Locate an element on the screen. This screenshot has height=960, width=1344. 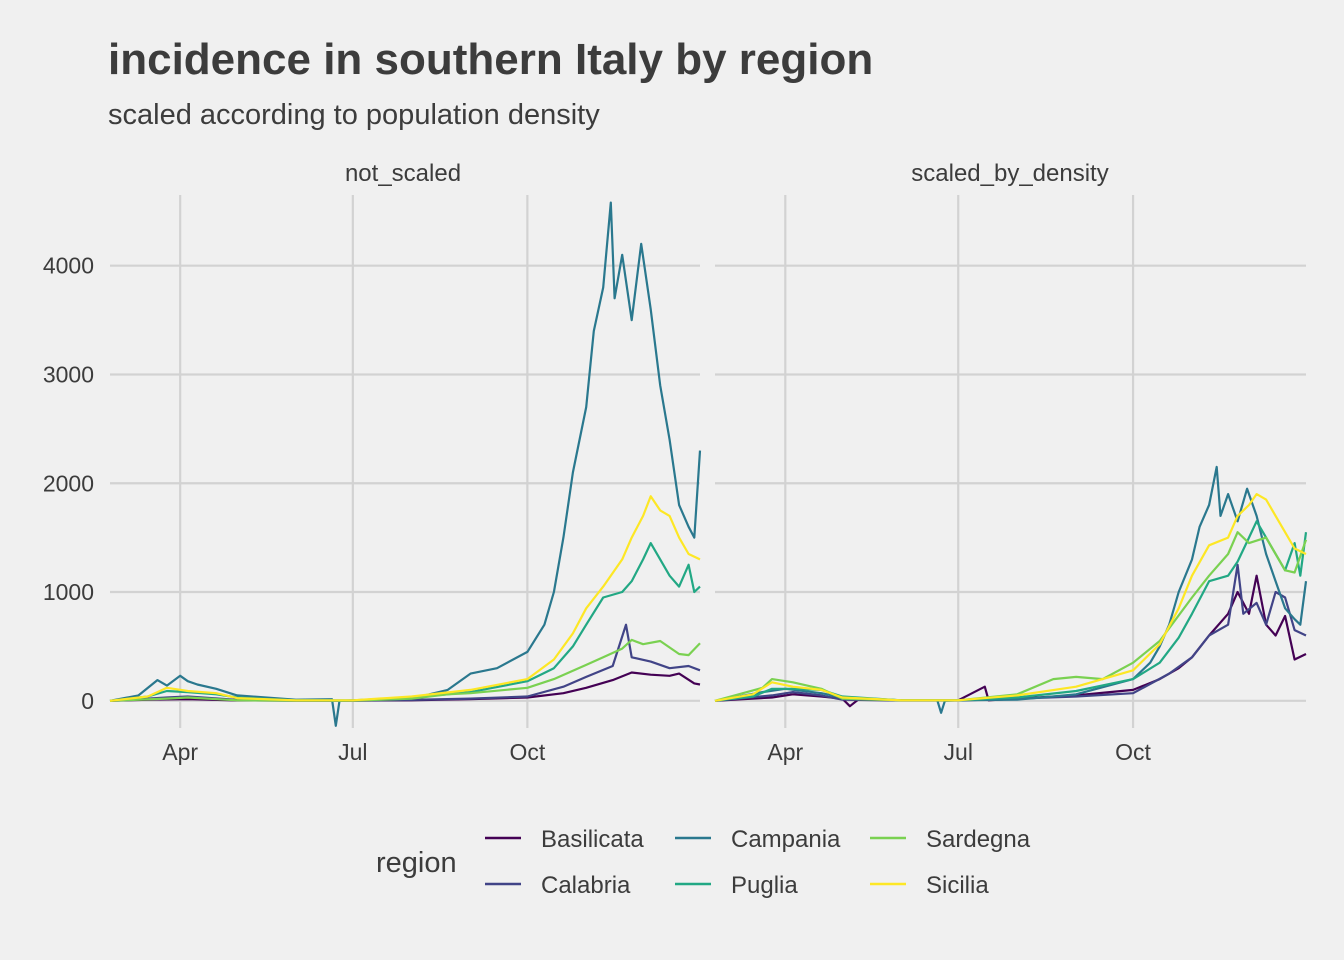
legend-label: Campania is located at coordinates (786, 839).